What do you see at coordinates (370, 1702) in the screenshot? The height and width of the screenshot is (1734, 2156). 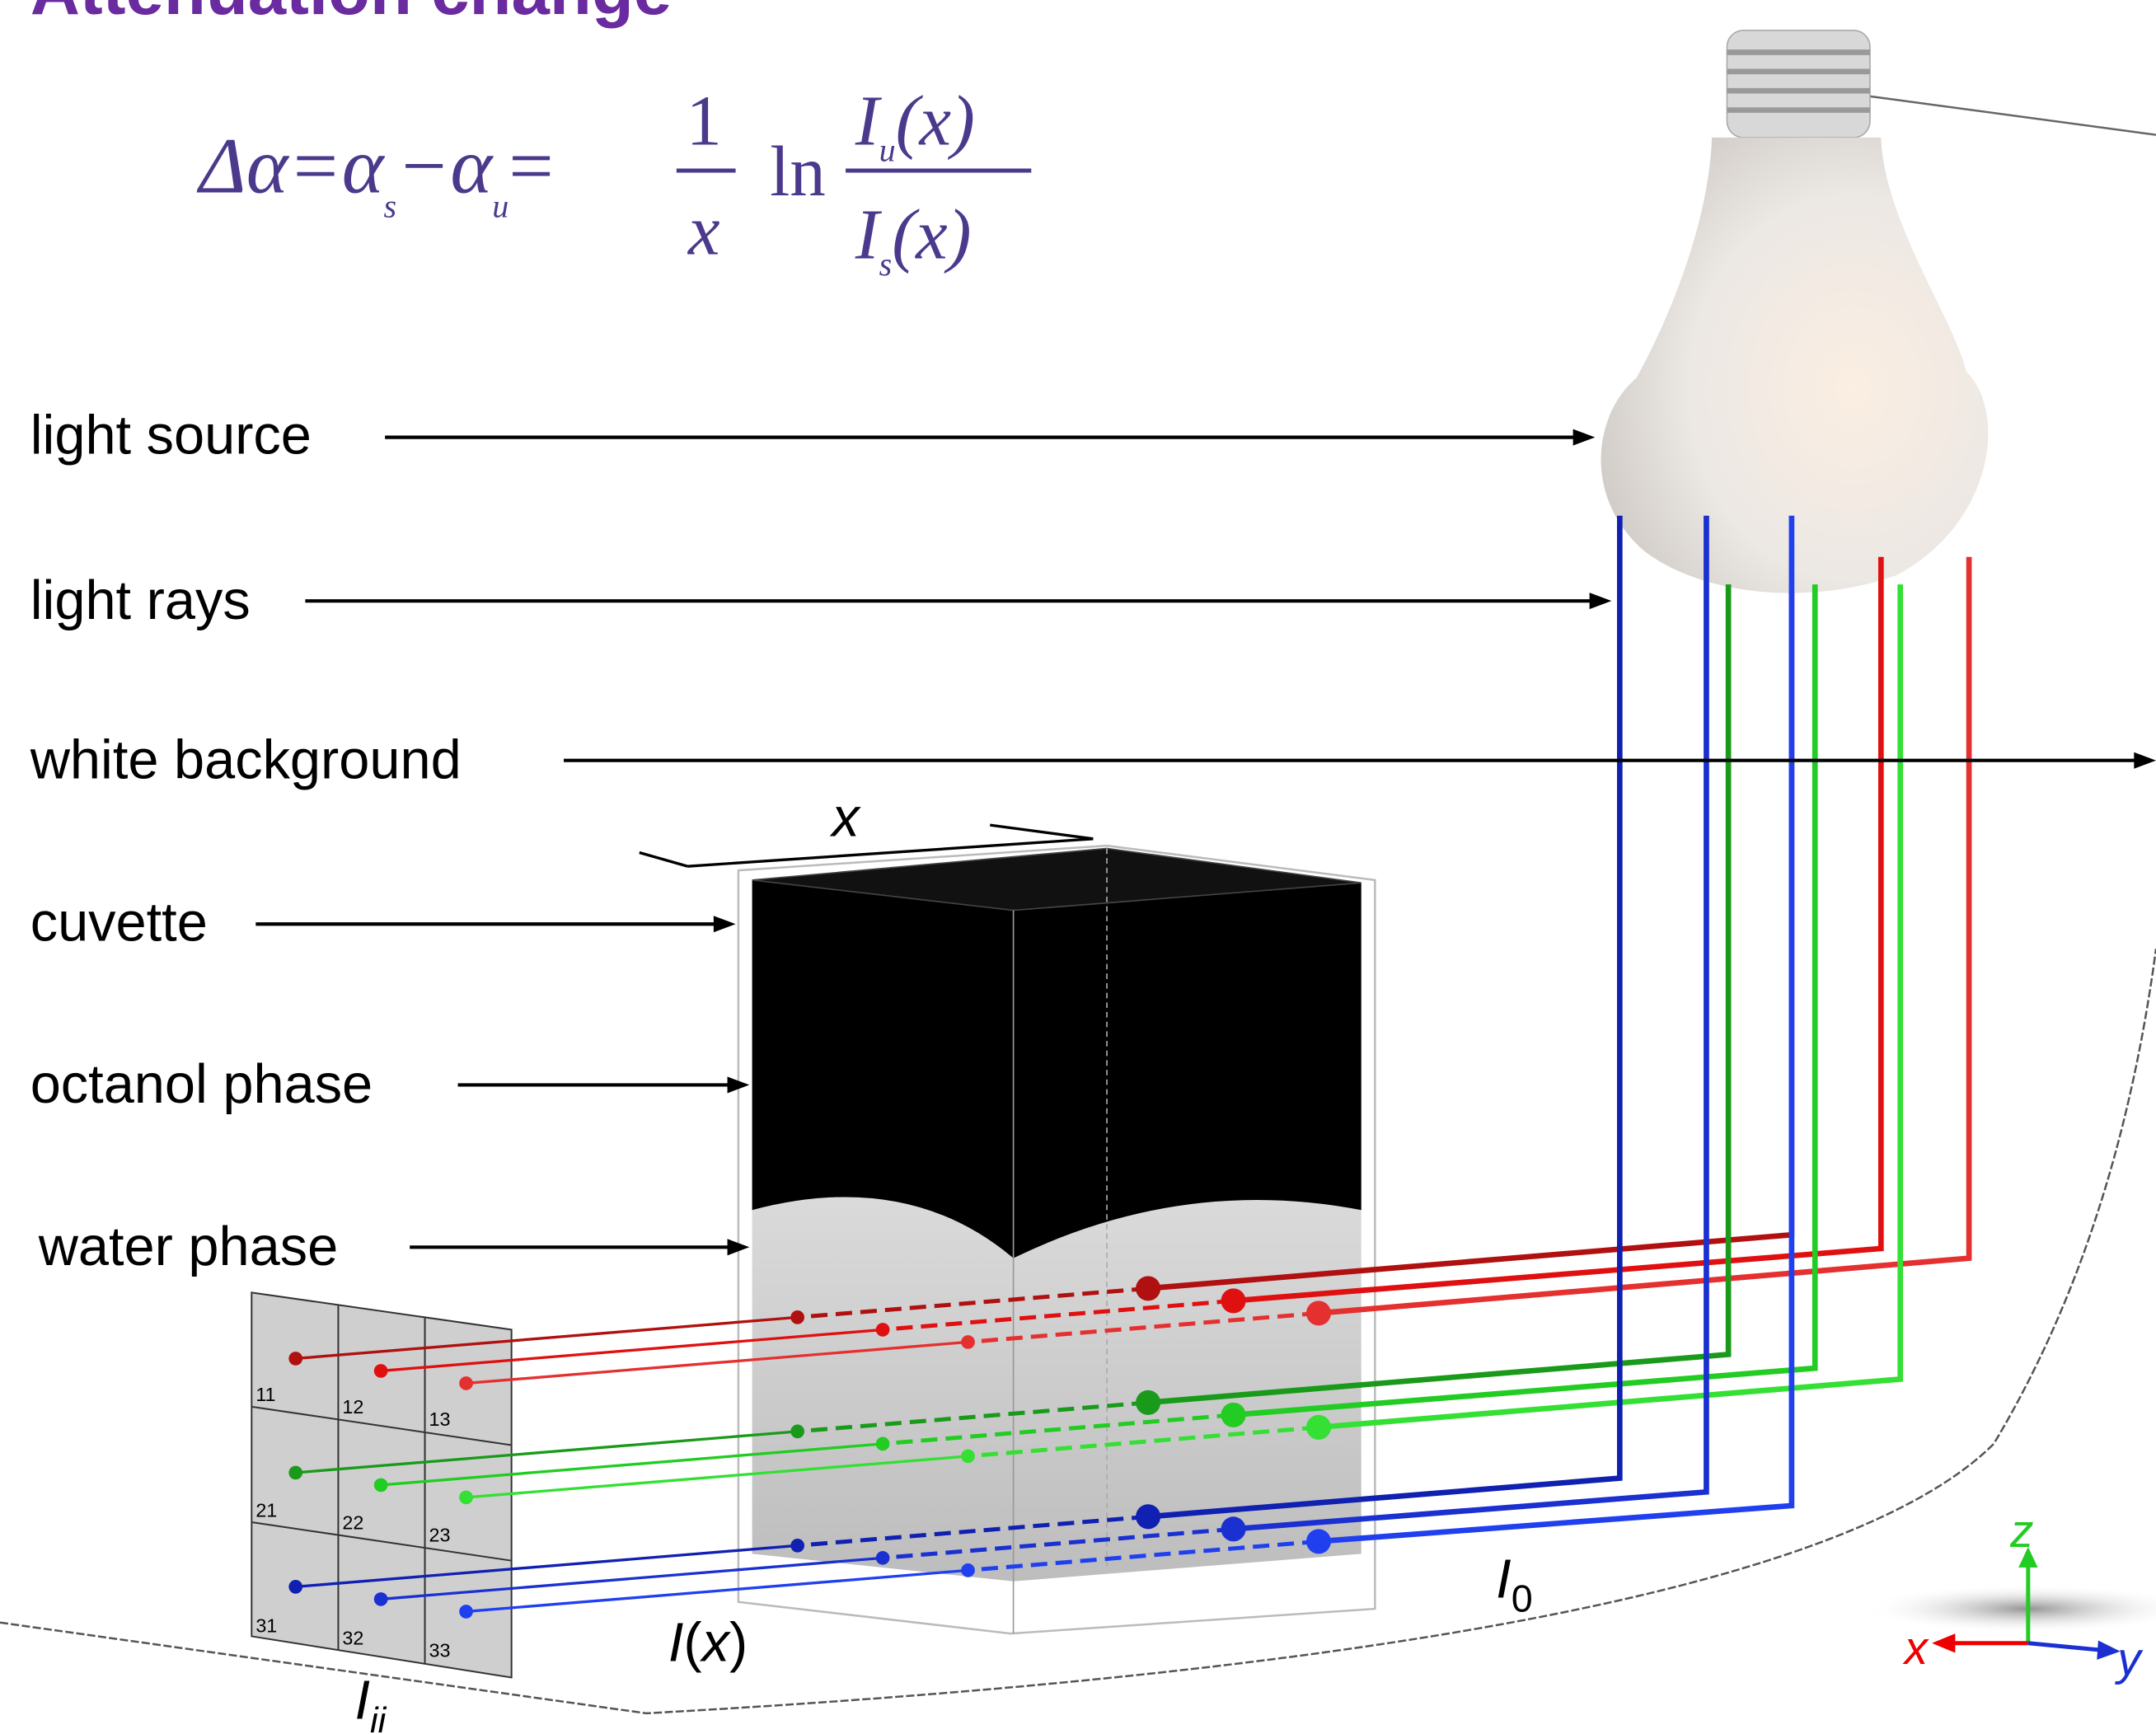 I see `intensity-ii: Iii` at bounding box center [370, 1702].